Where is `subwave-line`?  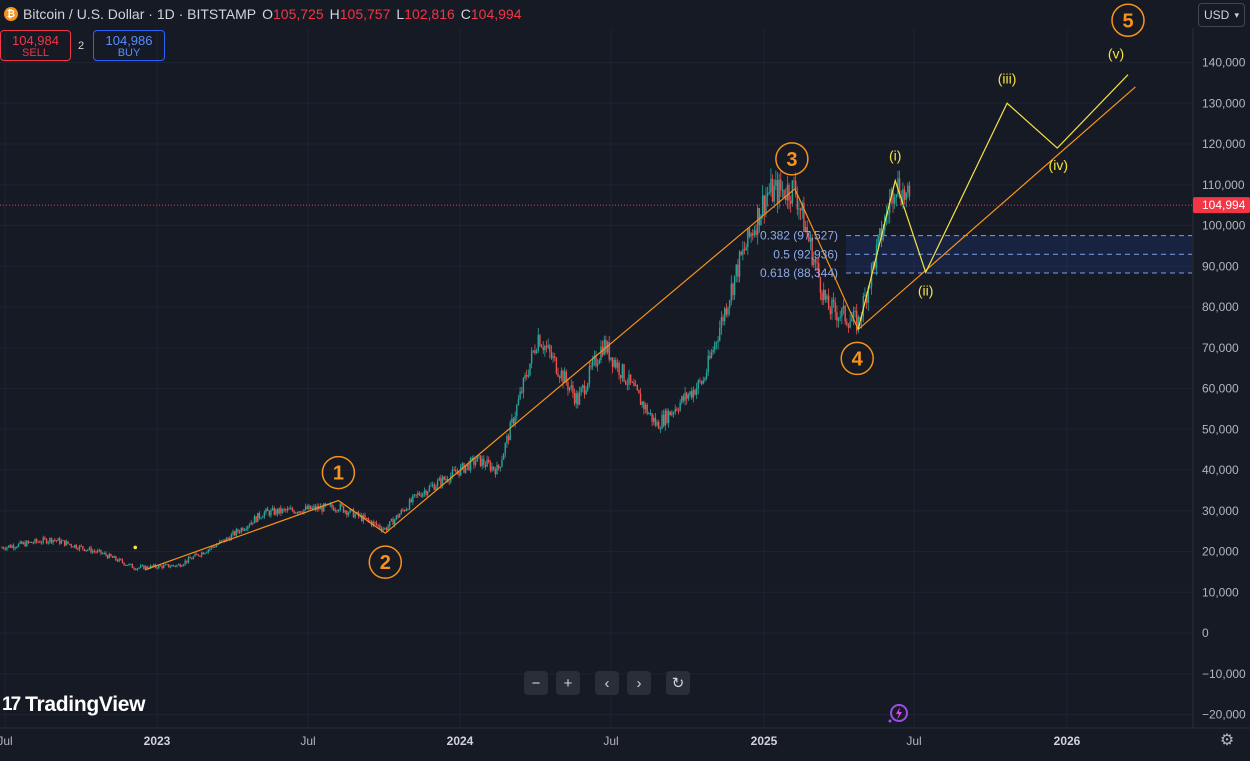
subwave-line is located at coordinates (993, 202).